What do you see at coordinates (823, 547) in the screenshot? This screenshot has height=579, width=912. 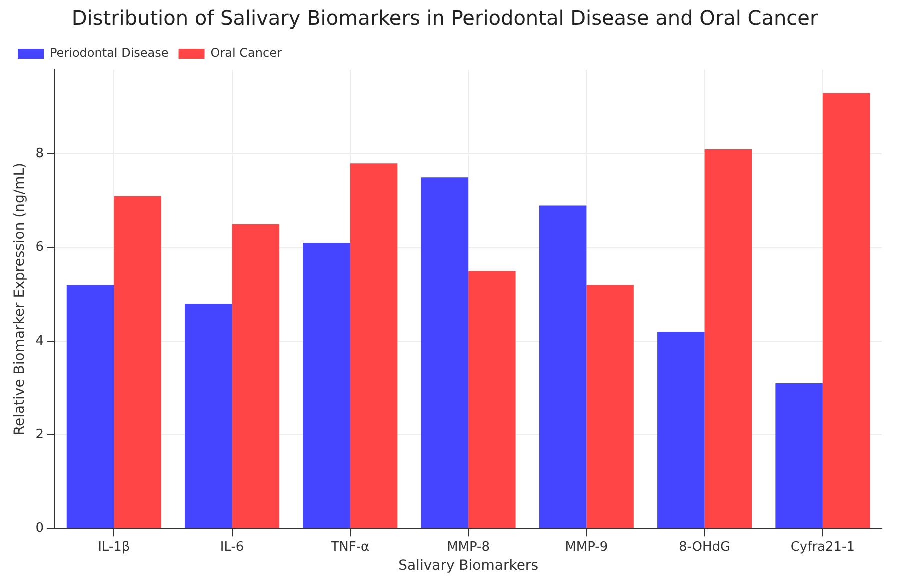 I see `x-tick-label: Cyfra21-1` at bounding box center [823, 547].